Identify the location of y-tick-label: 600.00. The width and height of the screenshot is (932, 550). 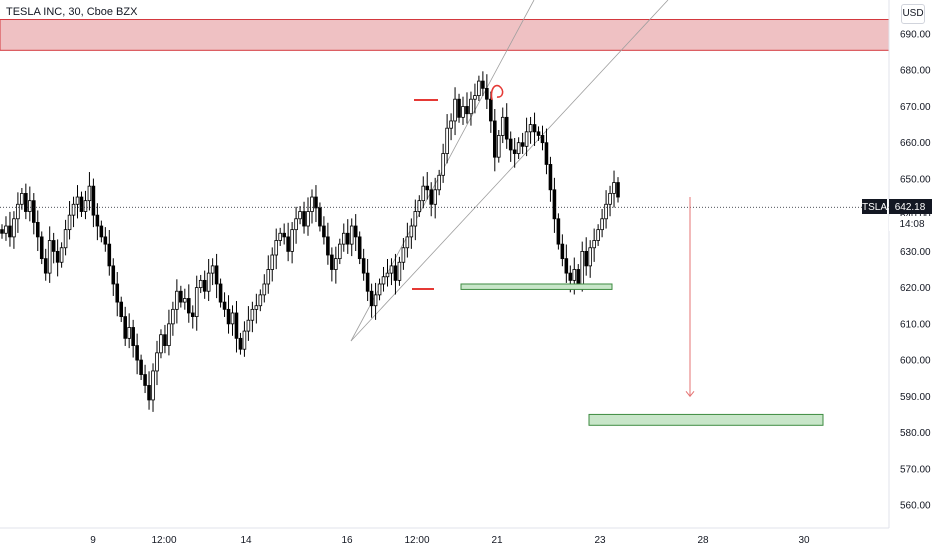
(915, 361).